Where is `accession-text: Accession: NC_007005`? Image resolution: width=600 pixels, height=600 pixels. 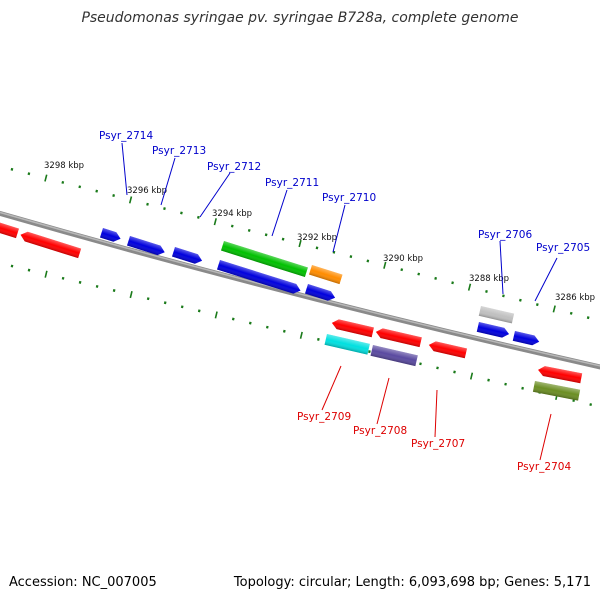 accession-text: Accession: NC_007005 is located at coordinates (83, 582).